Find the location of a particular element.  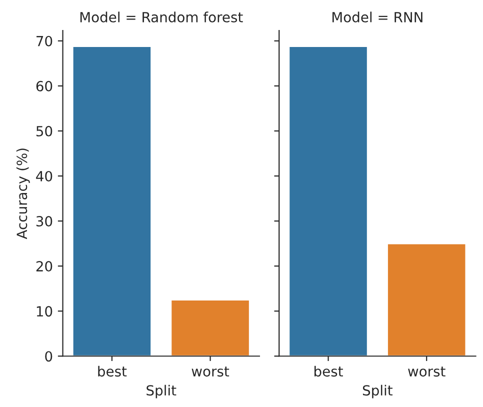

y-tick-label: 70 is located at coordinates (44, 41).